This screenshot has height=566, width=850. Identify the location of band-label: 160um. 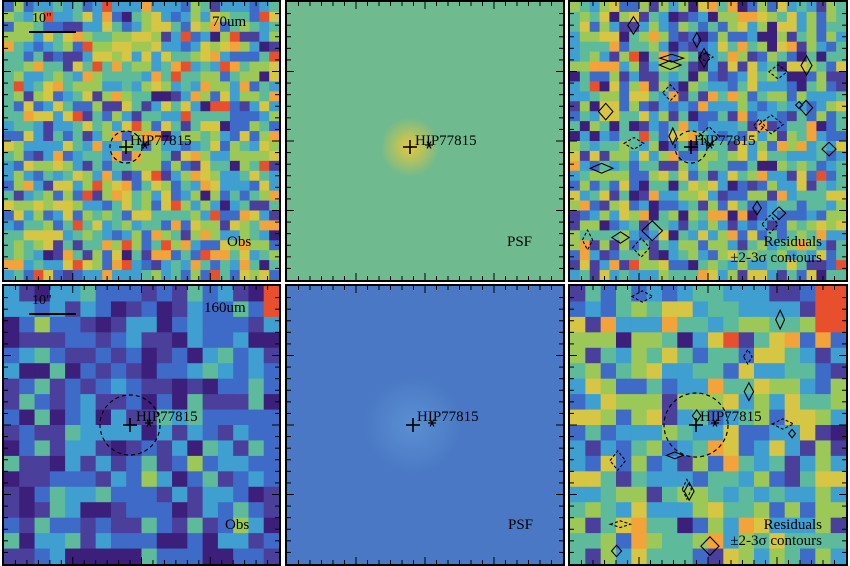
(225, 308).